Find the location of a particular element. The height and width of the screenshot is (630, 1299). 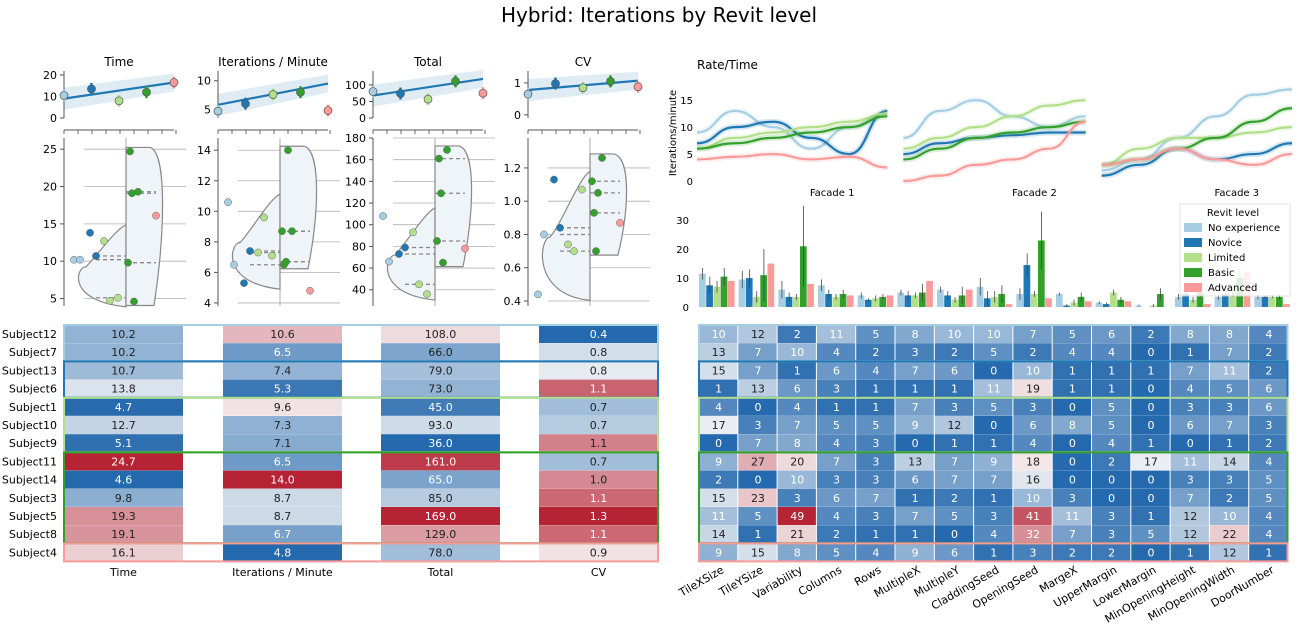

legend-label: Advanced is located at coordinates (1232, 288).